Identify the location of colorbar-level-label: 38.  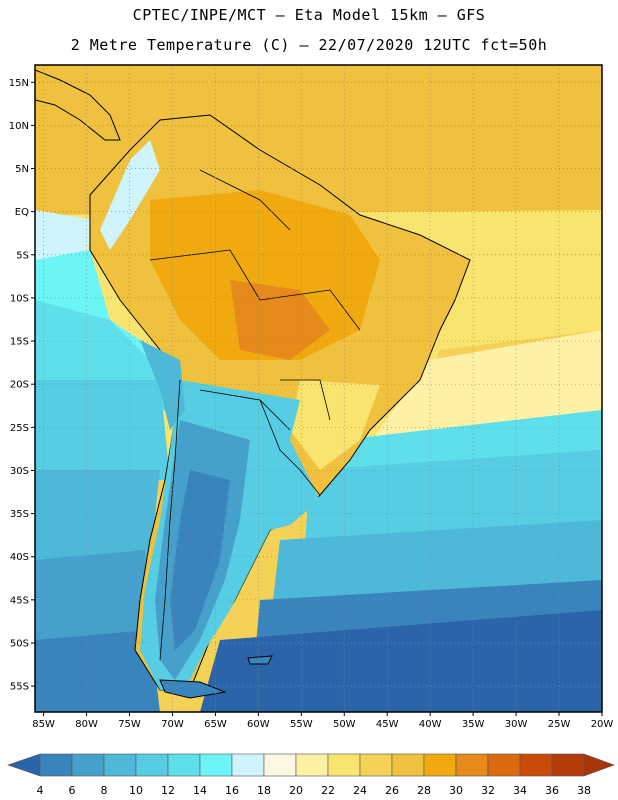
(584, 790).